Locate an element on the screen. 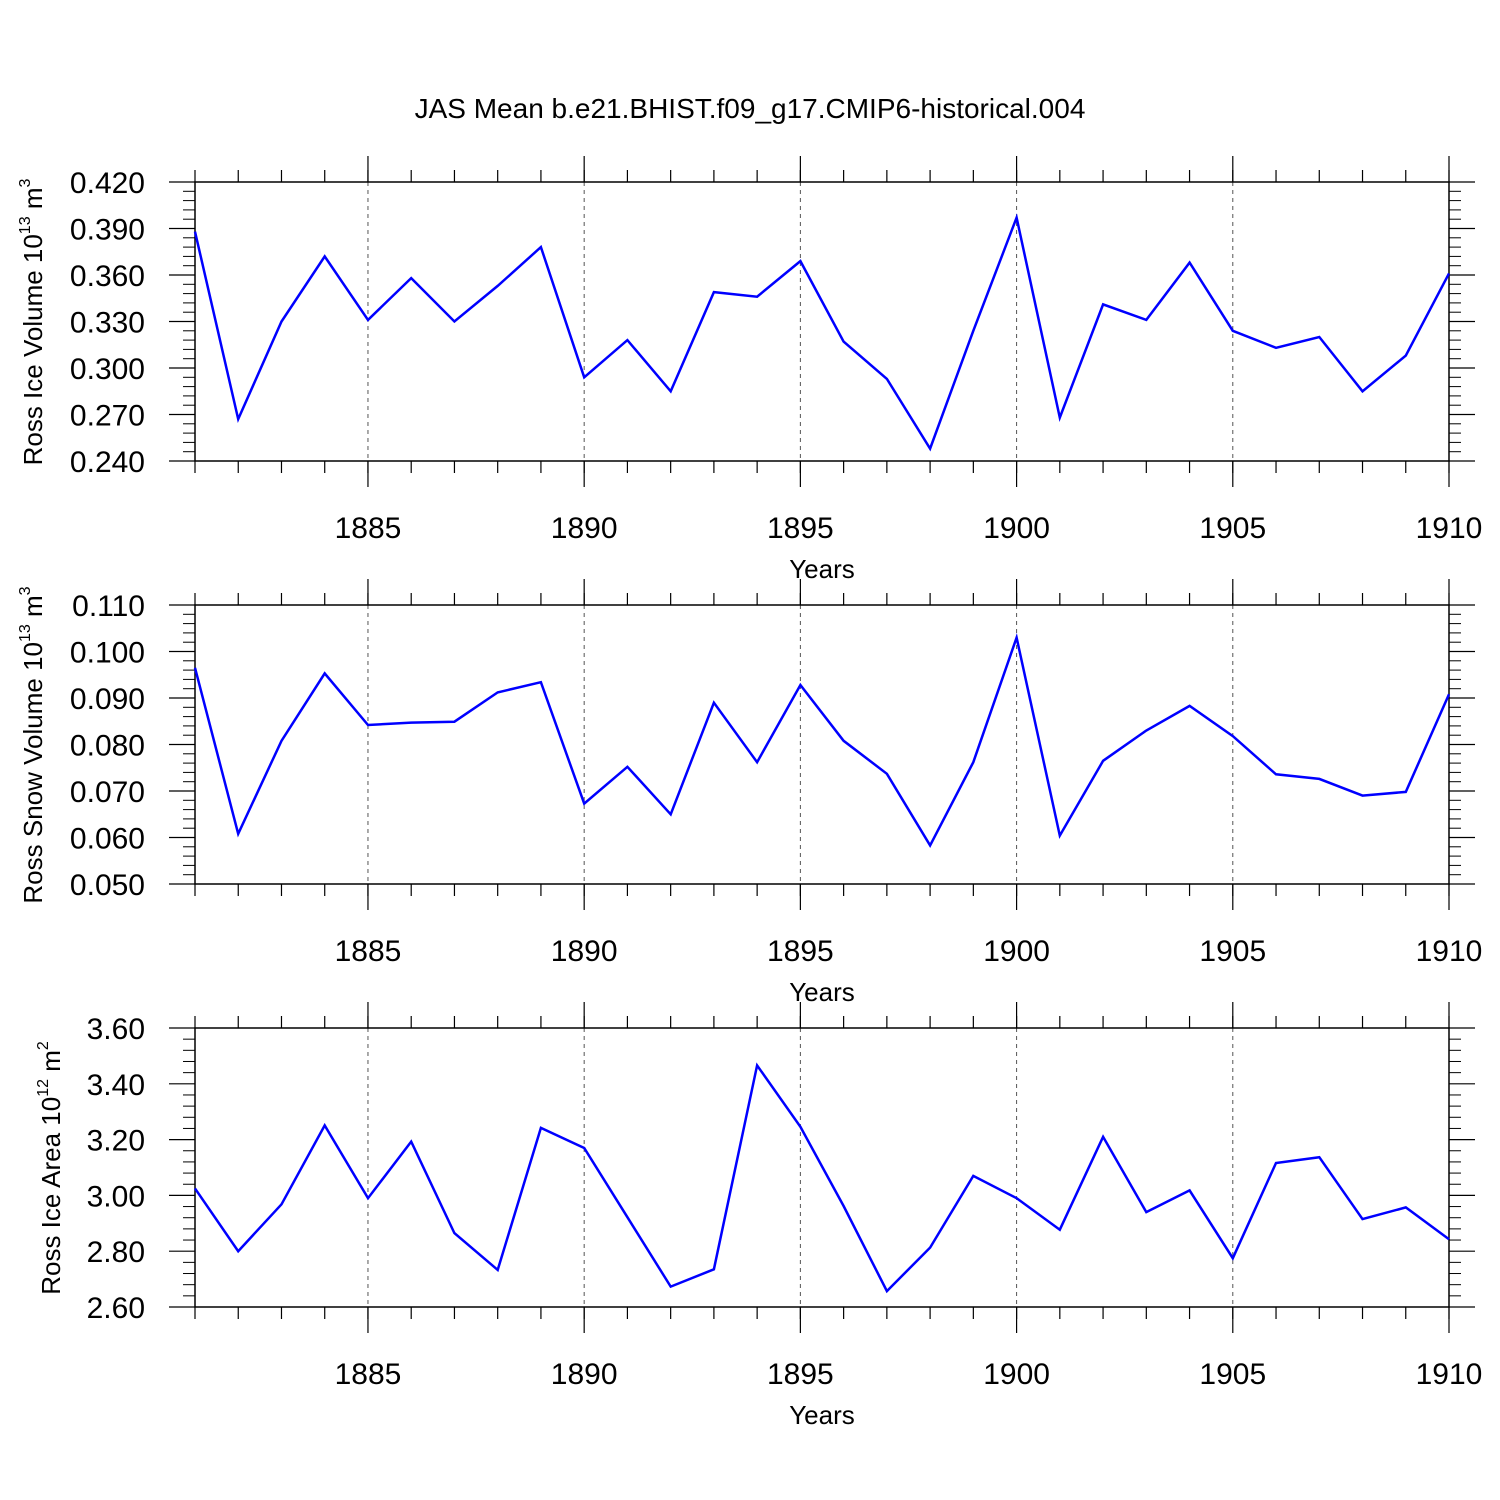  y-tick-label: 3.40 is located at coordinates (116, 1085).